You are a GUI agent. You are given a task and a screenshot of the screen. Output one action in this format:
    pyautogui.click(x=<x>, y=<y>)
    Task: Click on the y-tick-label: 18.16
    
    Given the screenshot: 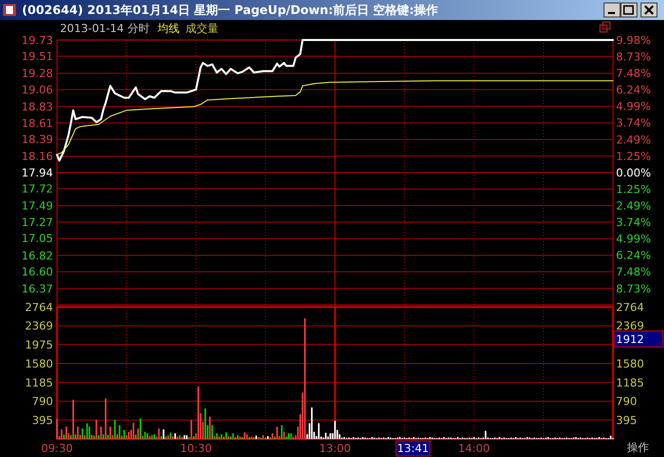 What is the action you would take?
    pyautogui.click(x=37, y=157)
    